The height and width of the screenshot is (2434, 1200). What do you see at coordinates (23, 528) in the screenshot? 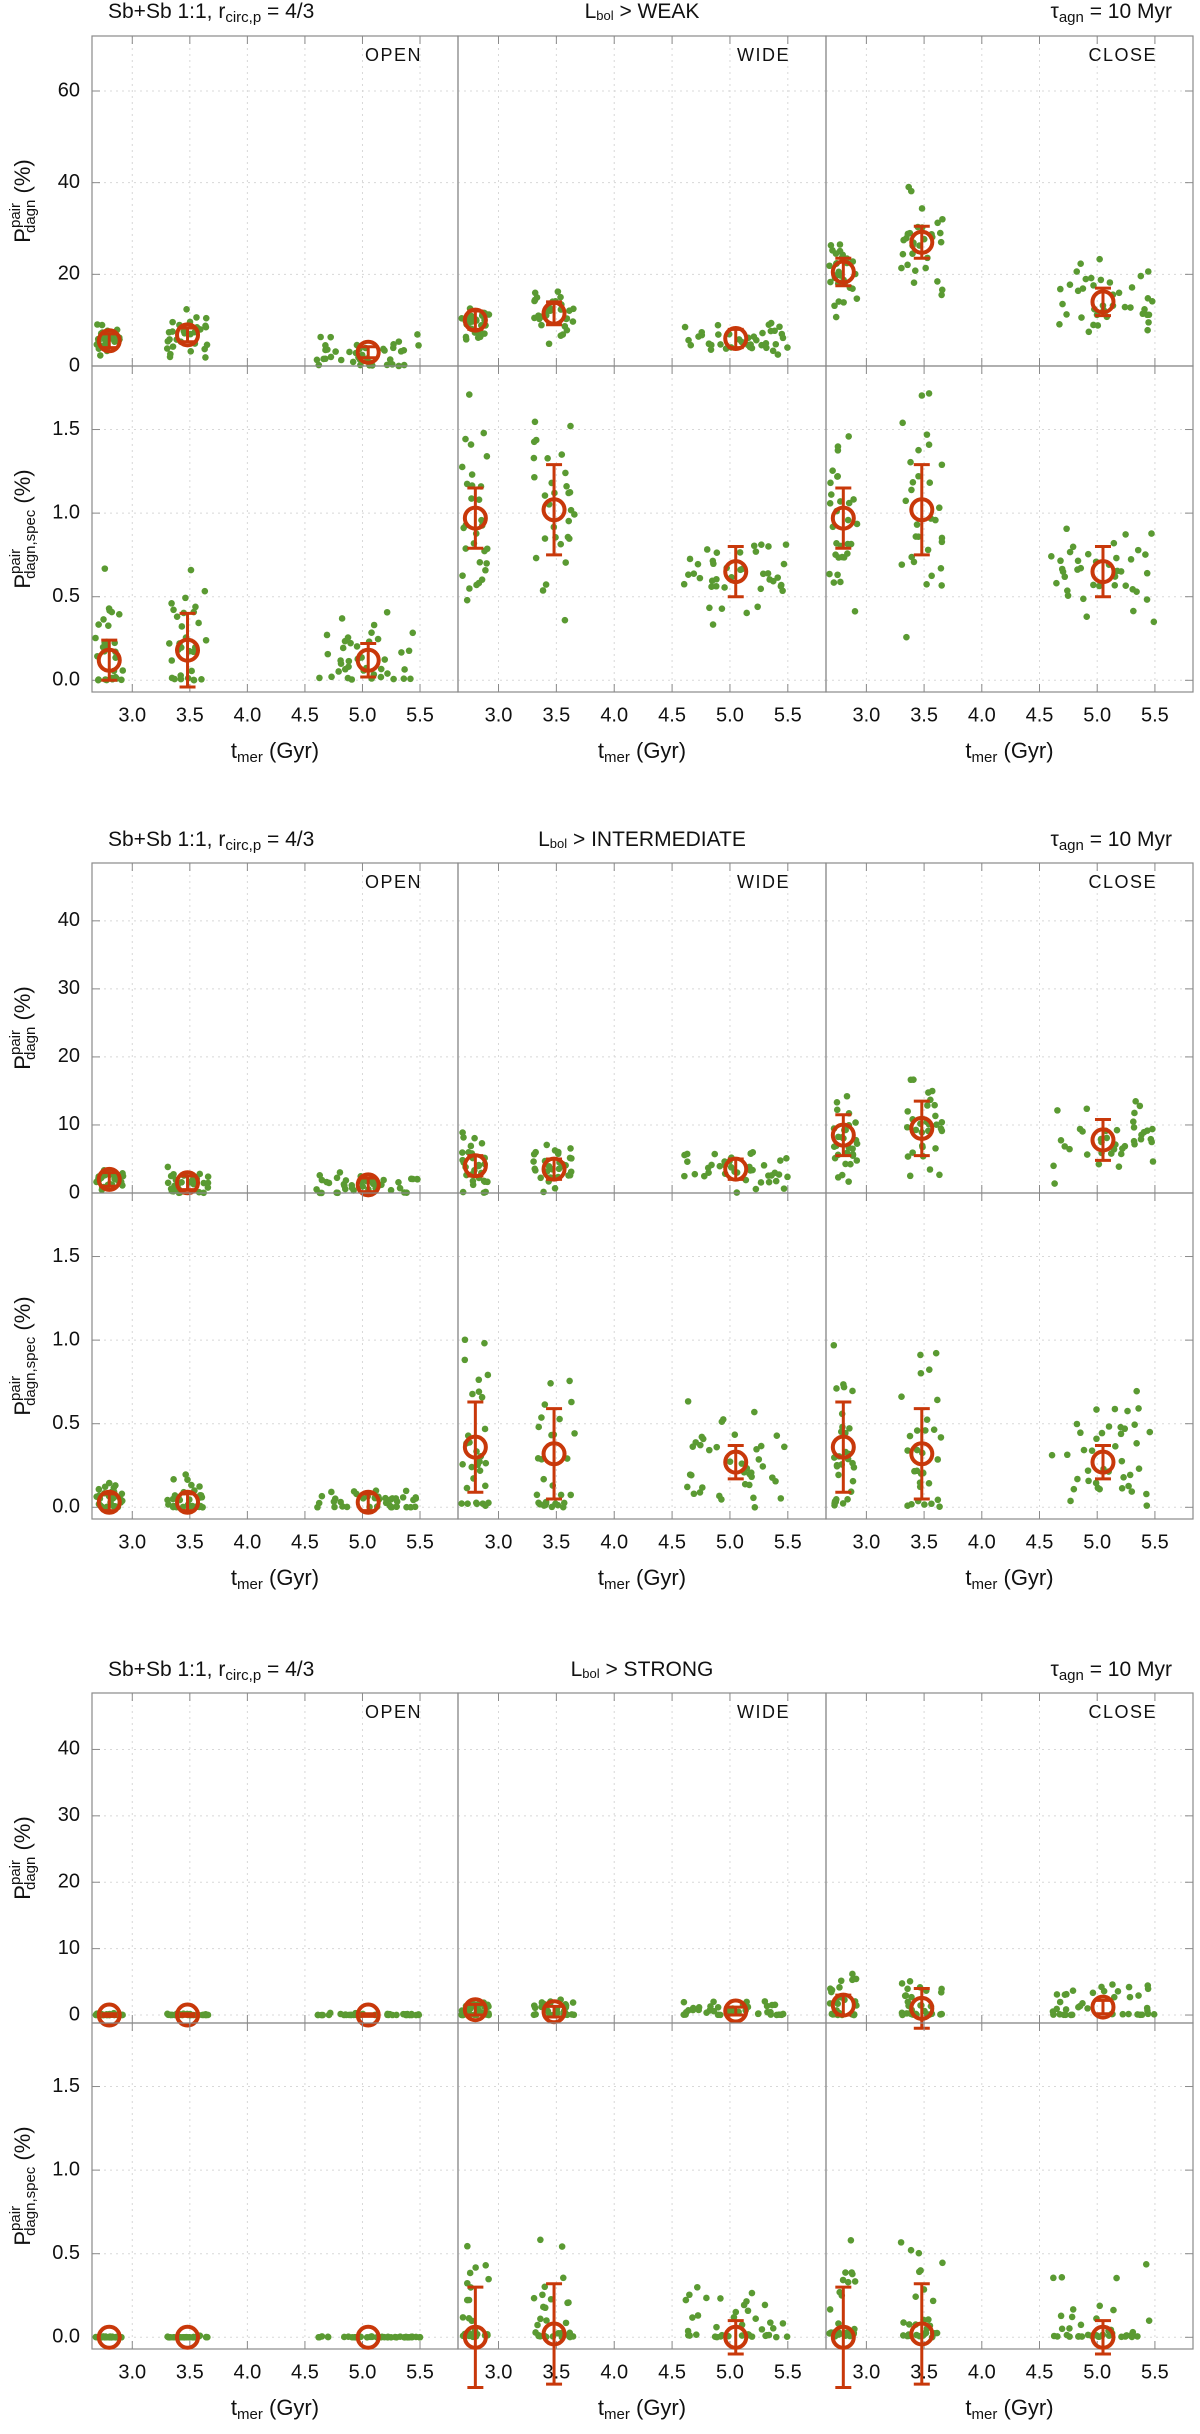
I see `y-axis-label: Ppairdagn,spec (%)` at bounding box center [23, 528].